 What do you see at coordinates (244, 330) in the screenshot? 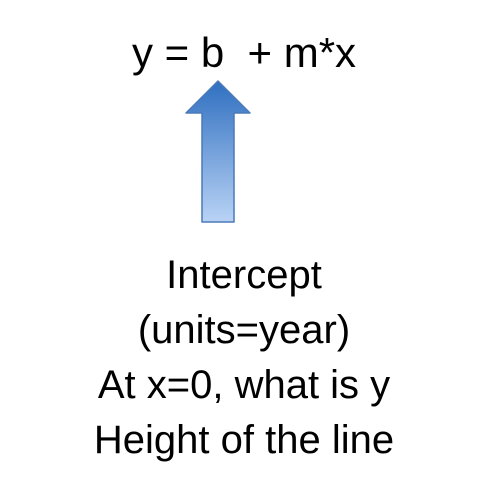
I see `caption-line-units: (units=year)` at bounding box center [244, 330].